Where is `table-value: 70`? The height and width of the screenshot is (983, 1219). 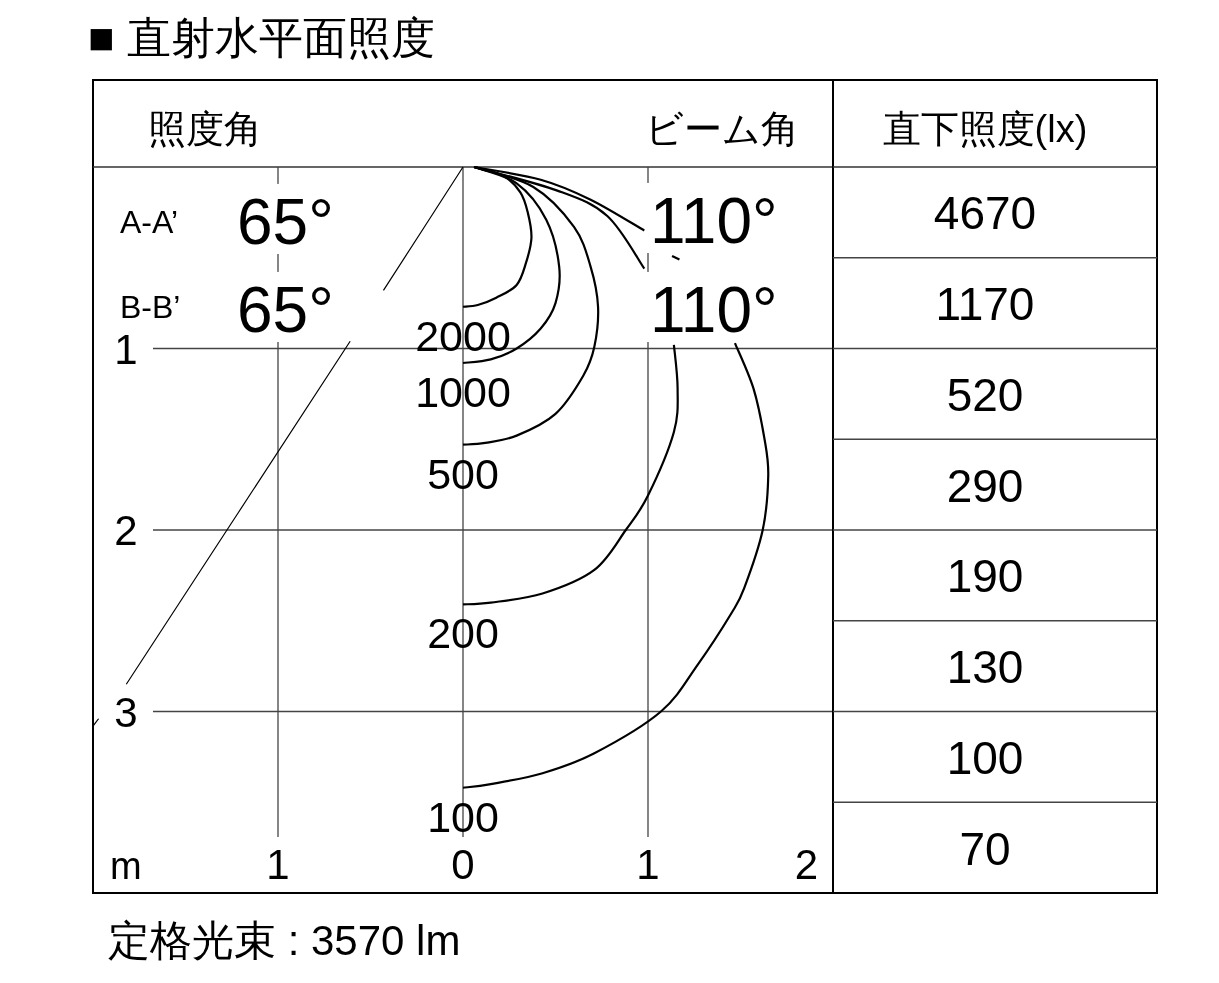
table-value: 70 is located at coordinates (985, 848).